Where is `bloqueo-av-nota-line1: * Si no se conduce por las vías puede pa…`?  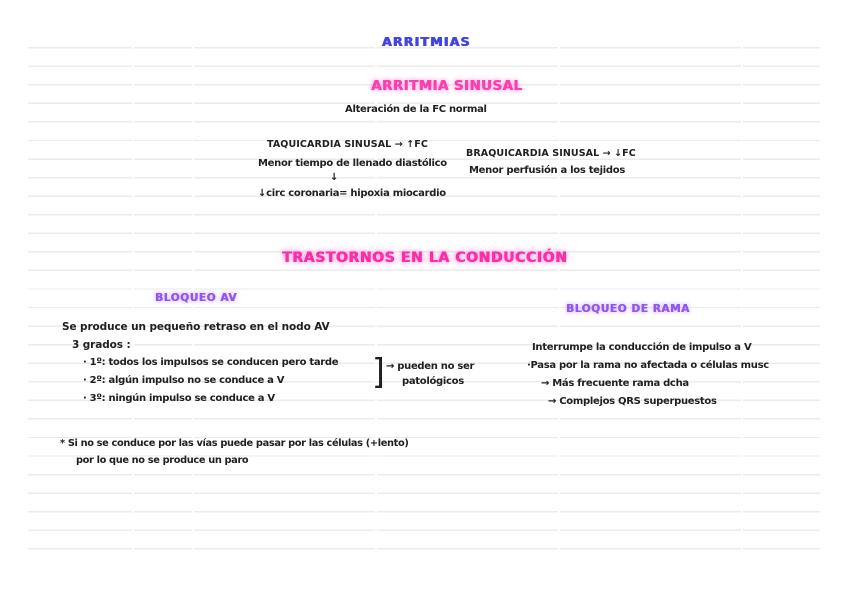
bloqueo-av-nota-line1: * Si no se conduce por las vías puede pa… is located at coordinates (234, 443).